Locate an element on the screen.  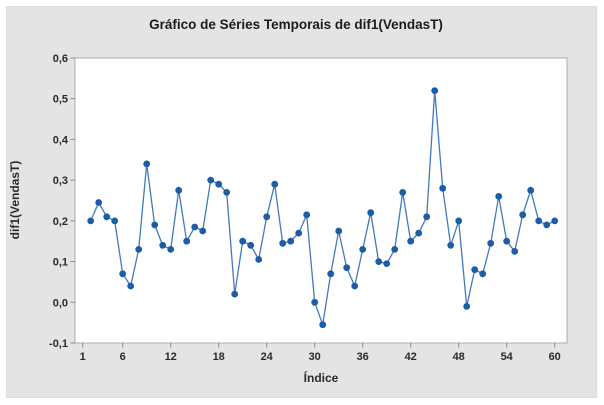
x-tick-label: 48 is located at coordinates (459, 357).